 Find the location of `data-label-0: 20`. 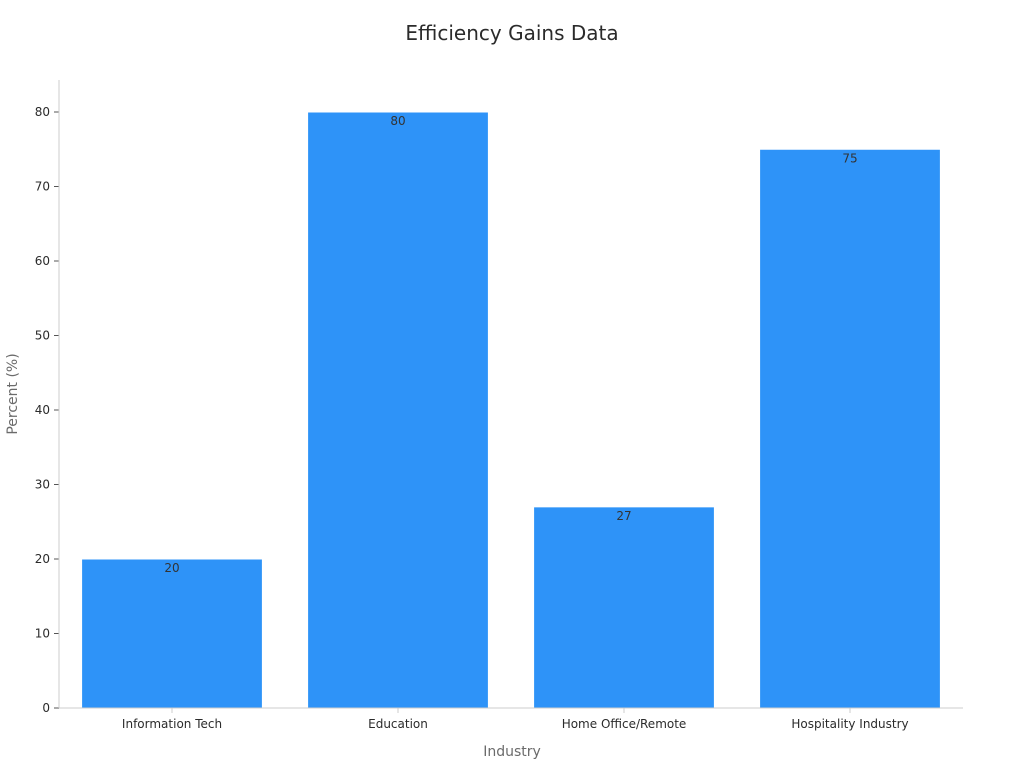

data-label-0: 20 is located at coordinates (171, 568).